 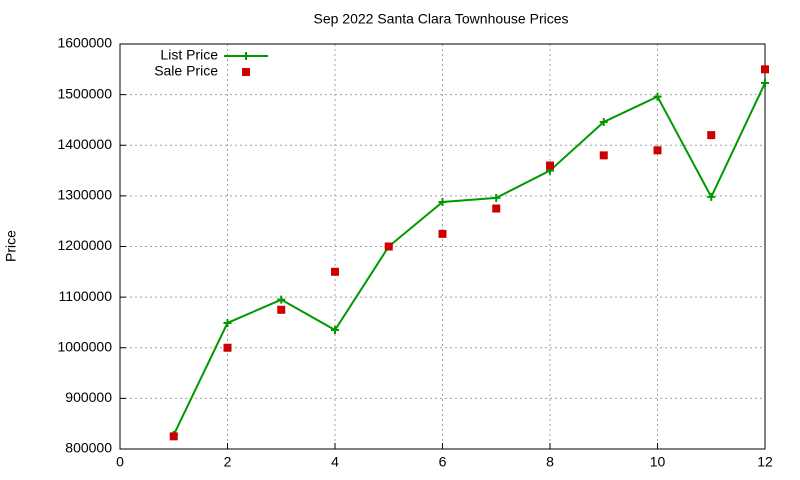 What do you see at coordinates (88, 397) in the screenshot?
I see `y-tick-label: 900000` at bounding box center [88, 397].